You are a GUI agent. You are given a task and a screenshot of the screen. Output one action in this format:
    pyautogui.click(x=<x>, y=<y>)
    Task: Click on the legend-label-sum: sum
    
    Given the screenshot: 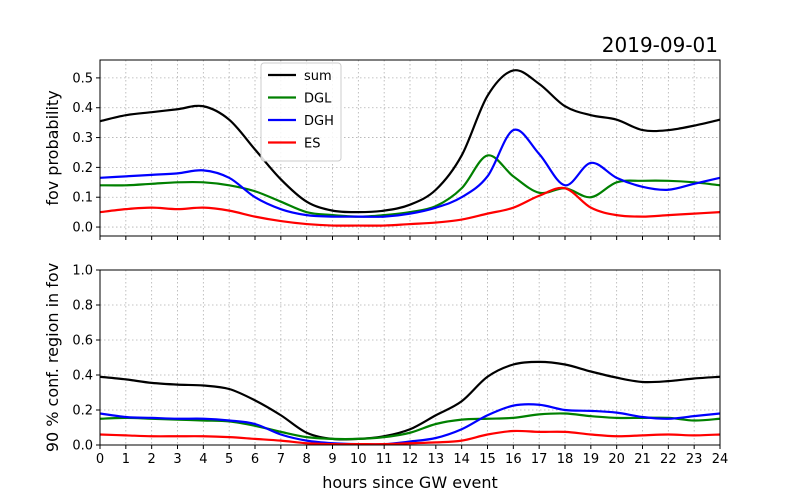 What is the action you would take?
    pyautogui.click(x=318, y=76)
    